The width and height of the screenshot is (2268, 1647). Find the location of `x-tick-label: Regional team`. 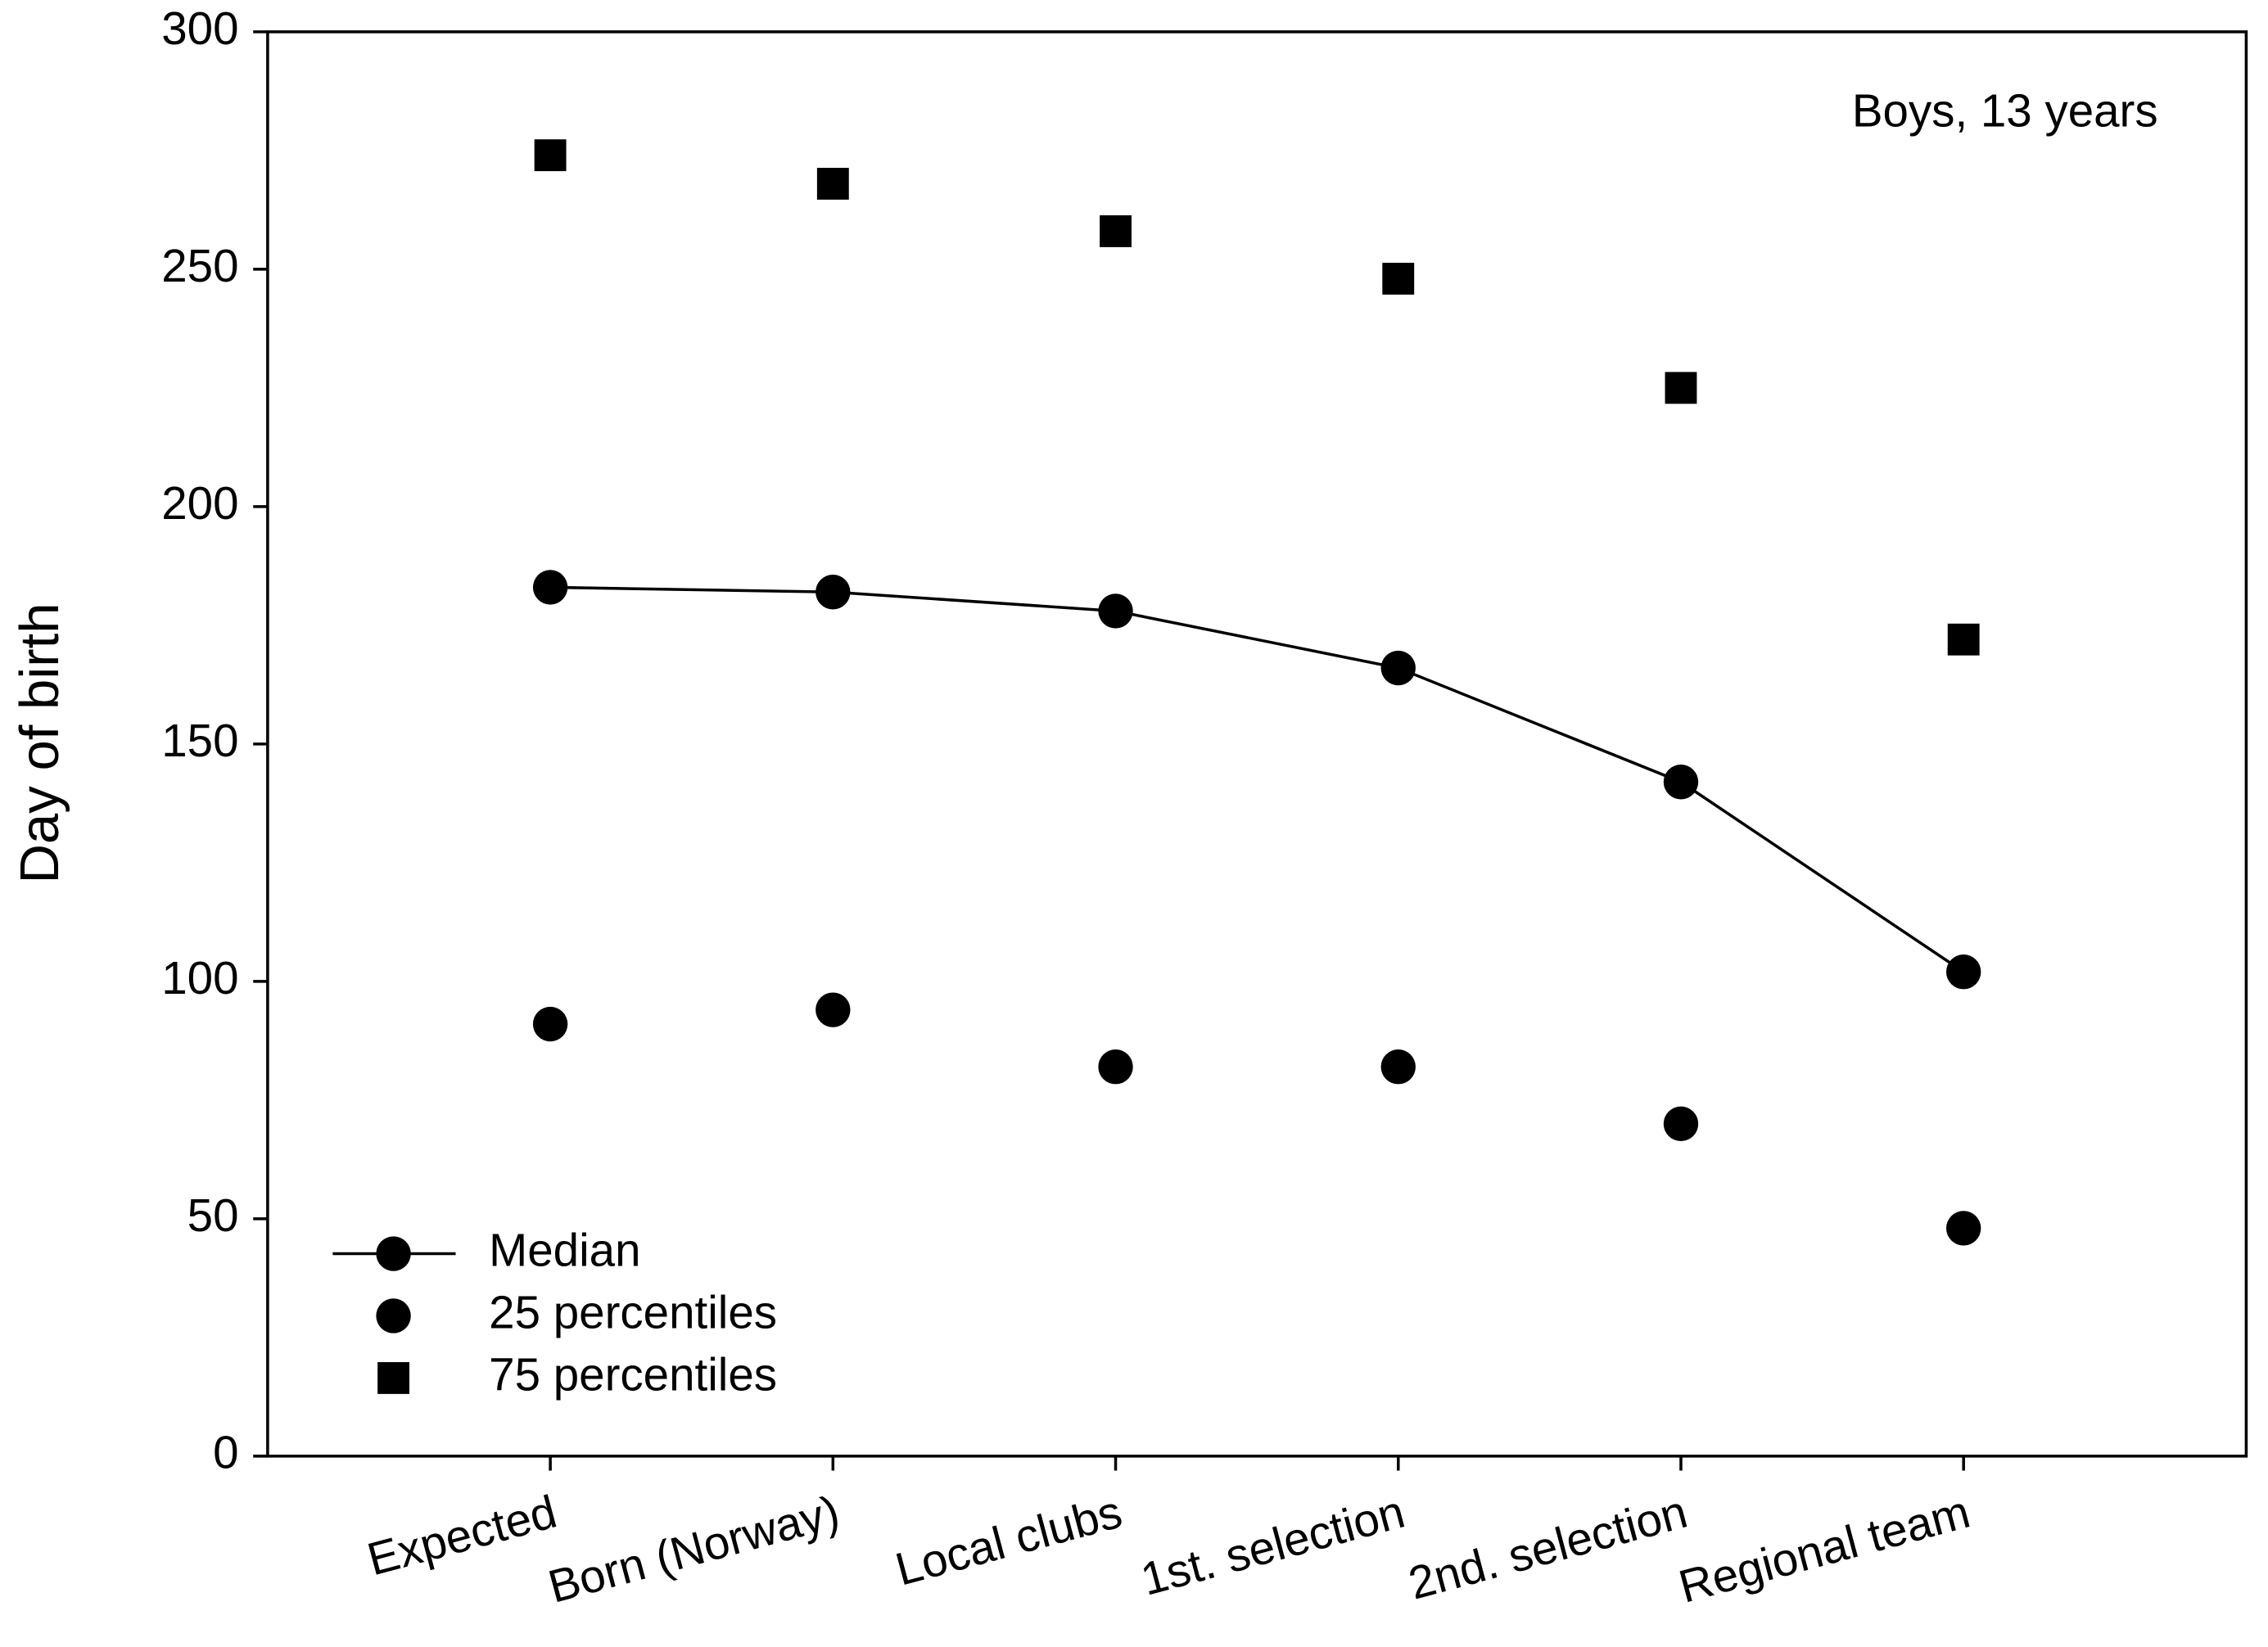

x-tick-label: Regional team is located at coordinates (1824, 1550).